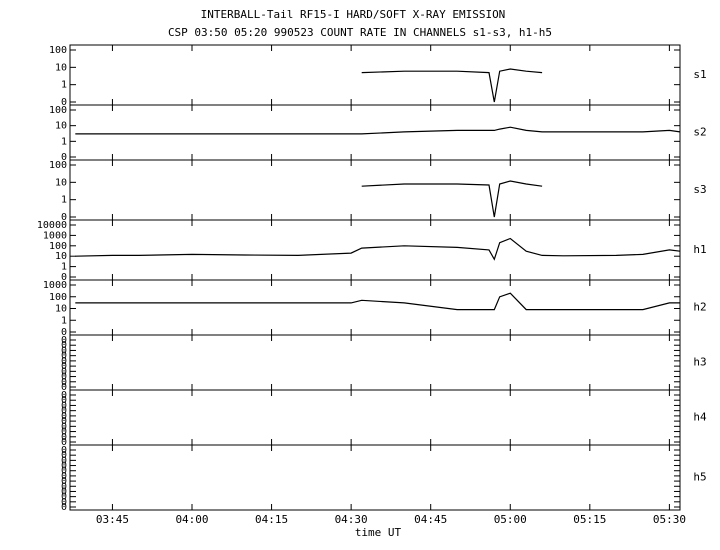 The height and width of the screenshot is (550, 720). I want to click on x-tick-label: 04:15, so click(271, 519).